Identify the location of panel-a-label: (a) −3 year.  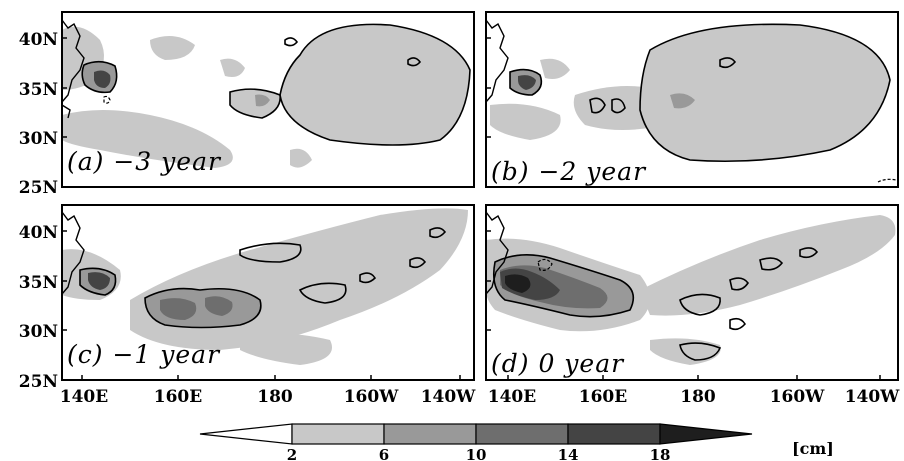
(144, 161).